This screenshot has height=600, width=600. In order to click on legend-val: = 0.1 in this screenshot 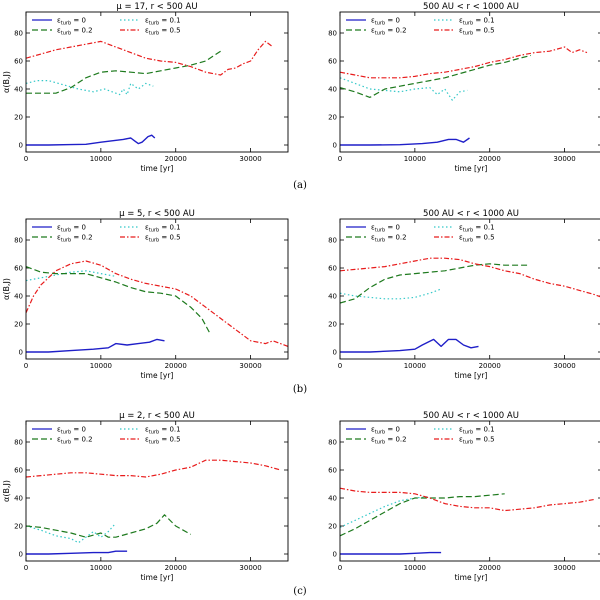, I will do `click(169, 430)`.